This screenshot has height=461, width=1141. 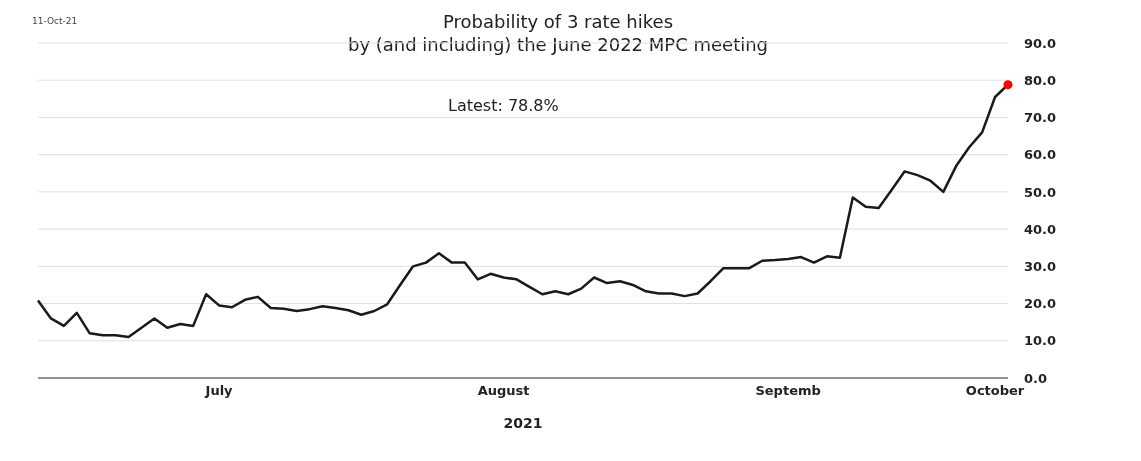 What do you see at coordinates (1040, 80) in the screenshot?
I see `y-tick-label: 80.0` at bounding box center [1040, 80].